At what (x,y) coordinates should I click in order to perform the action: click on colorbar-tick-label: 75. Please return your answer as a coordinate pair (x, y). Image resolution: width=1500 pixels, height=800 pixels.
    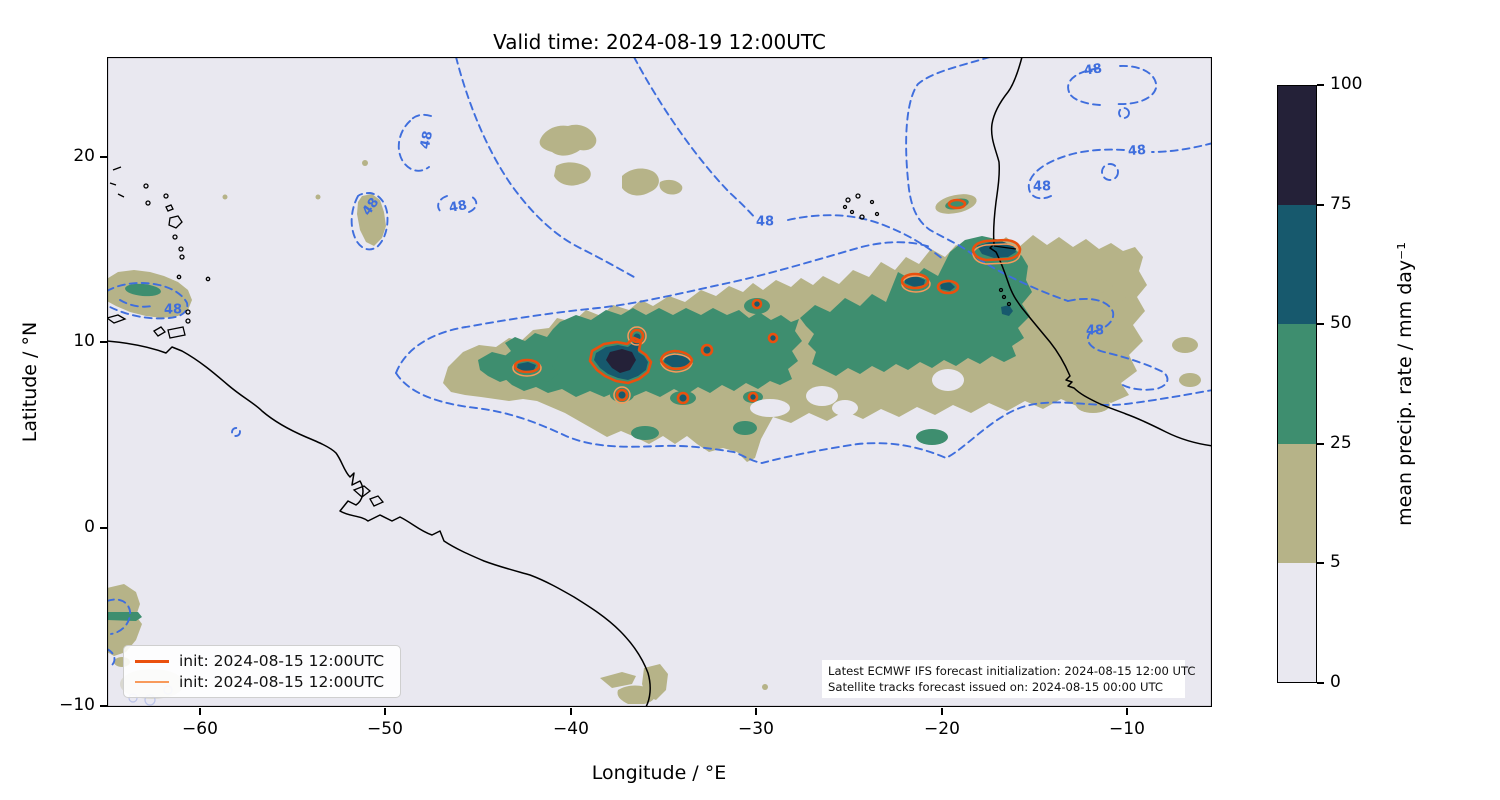
    Looking at the image, I should click on (1341, 204).